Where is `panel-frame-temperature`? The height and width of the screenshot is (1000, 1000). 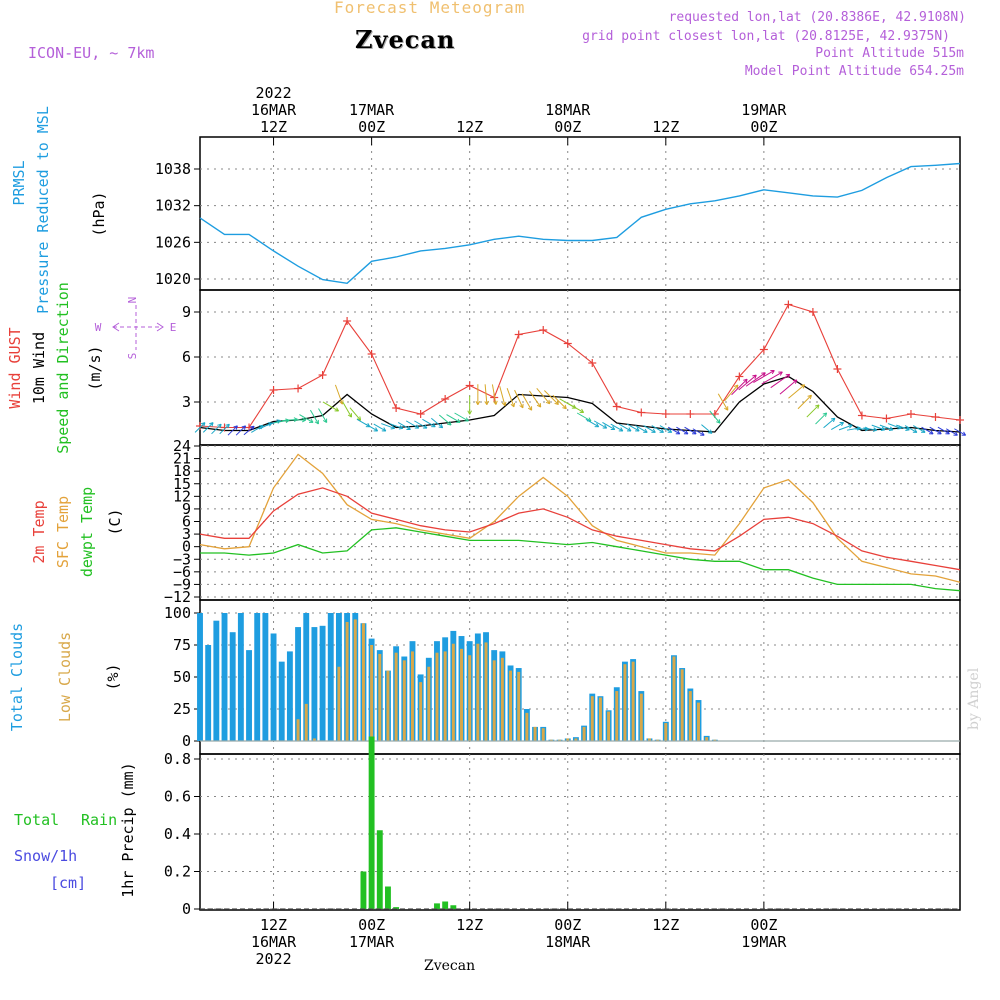
panel-frame-temperature is located at coordinates (580, 522).